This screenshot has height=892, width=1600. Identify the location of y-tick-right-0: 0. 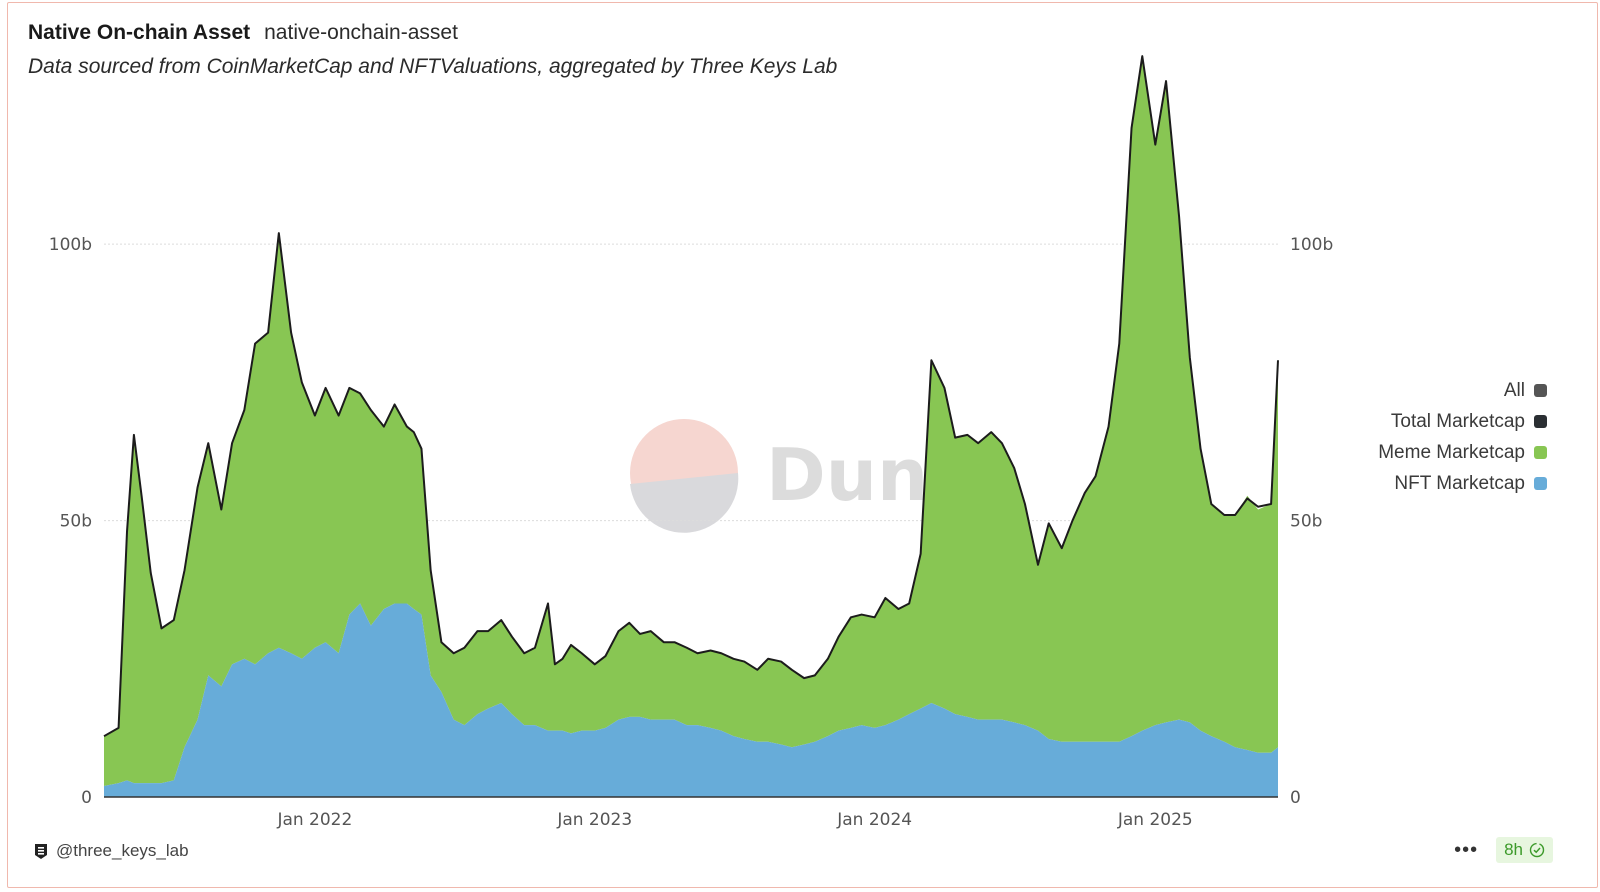
(1295, 798).